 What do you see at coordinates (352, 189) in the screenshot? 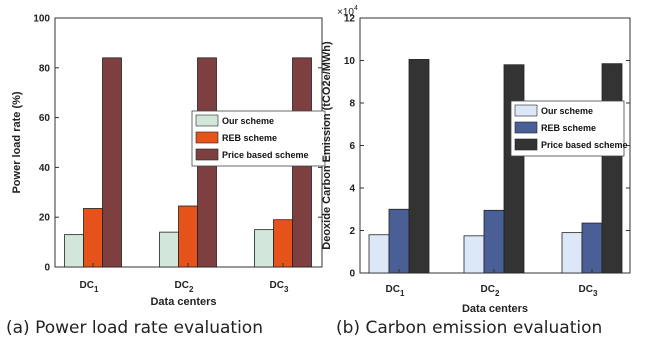
I see `y-tick-label: 4` at bounding box center [352, 189].